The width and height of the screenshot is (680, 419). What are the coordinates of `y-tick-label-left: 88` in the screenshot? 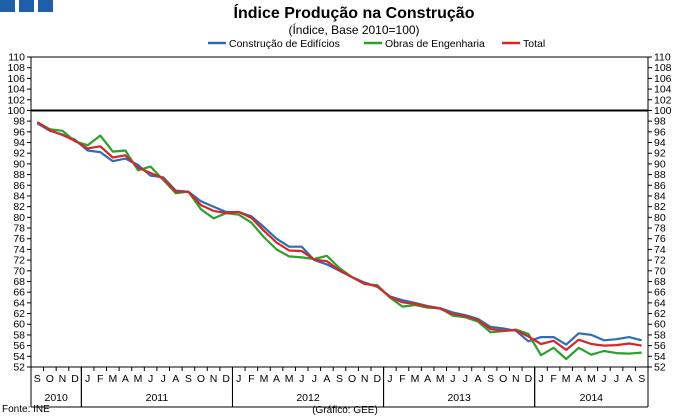 It's located at (19, 175).